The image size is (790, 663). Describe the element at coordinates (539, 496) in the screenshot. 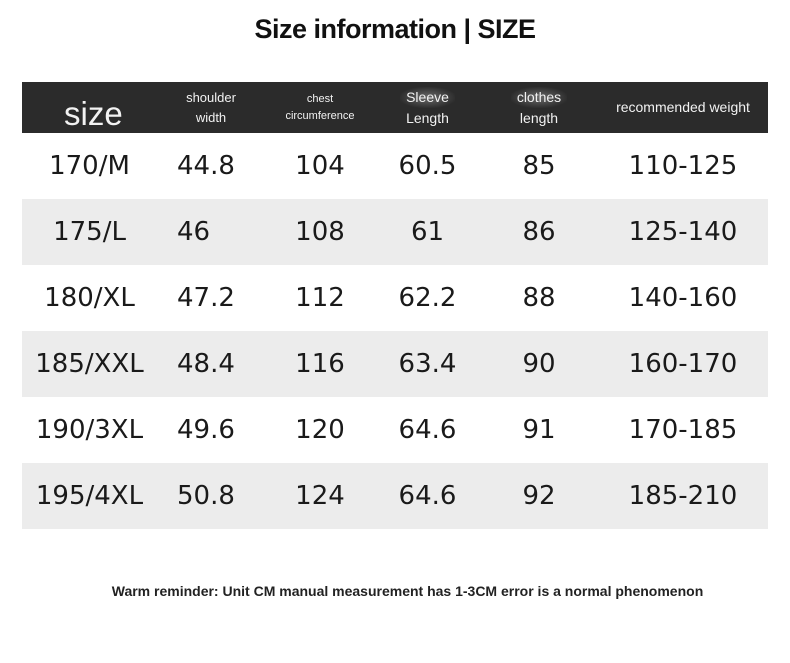

I see `cell-length: 92` at that location.